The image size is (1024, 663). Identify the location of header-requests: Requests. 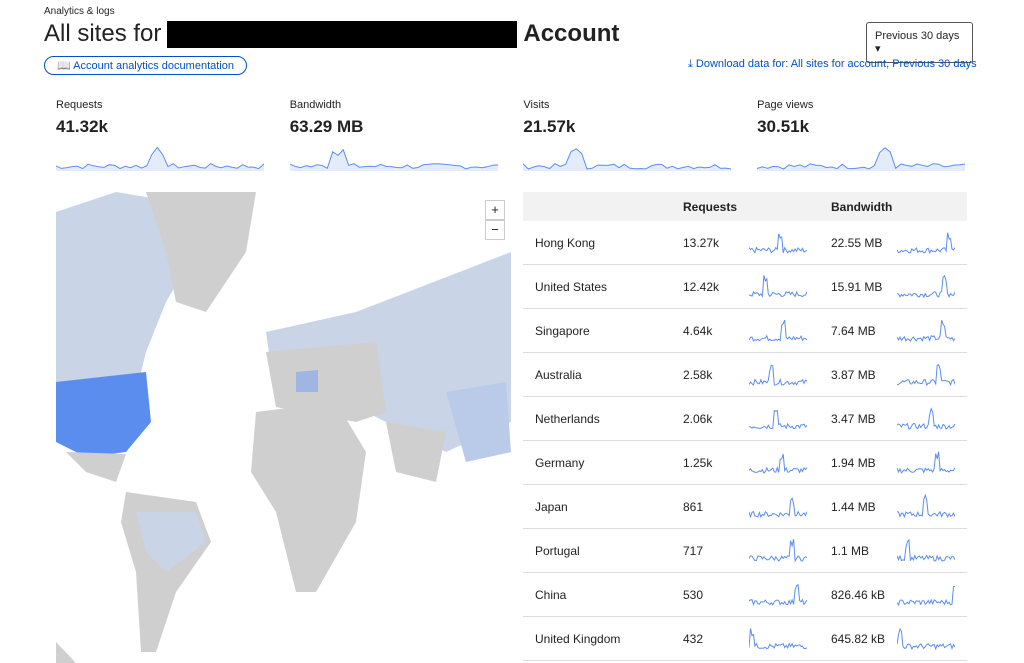
(710, 206).